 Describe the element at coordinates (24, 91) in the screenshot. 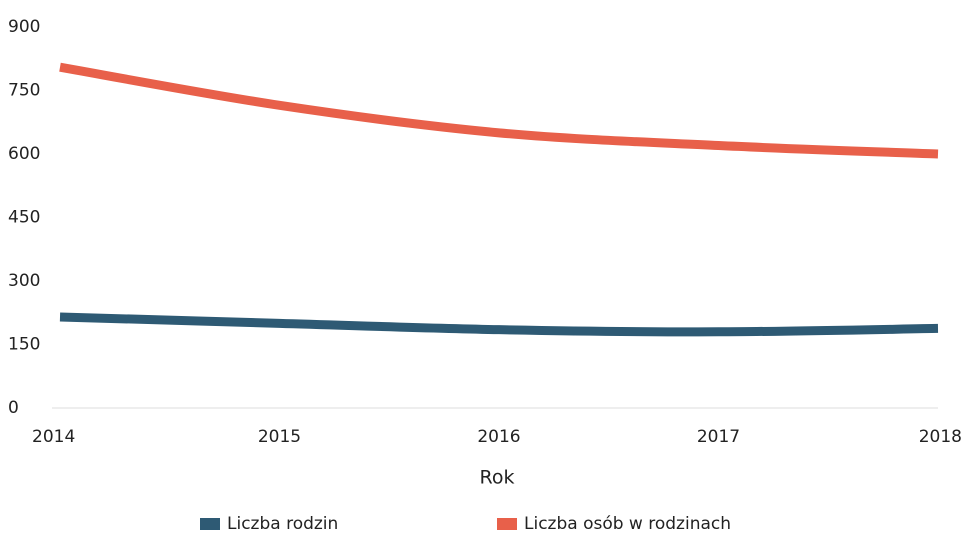

I see `y-tick-label: 750` at that location.